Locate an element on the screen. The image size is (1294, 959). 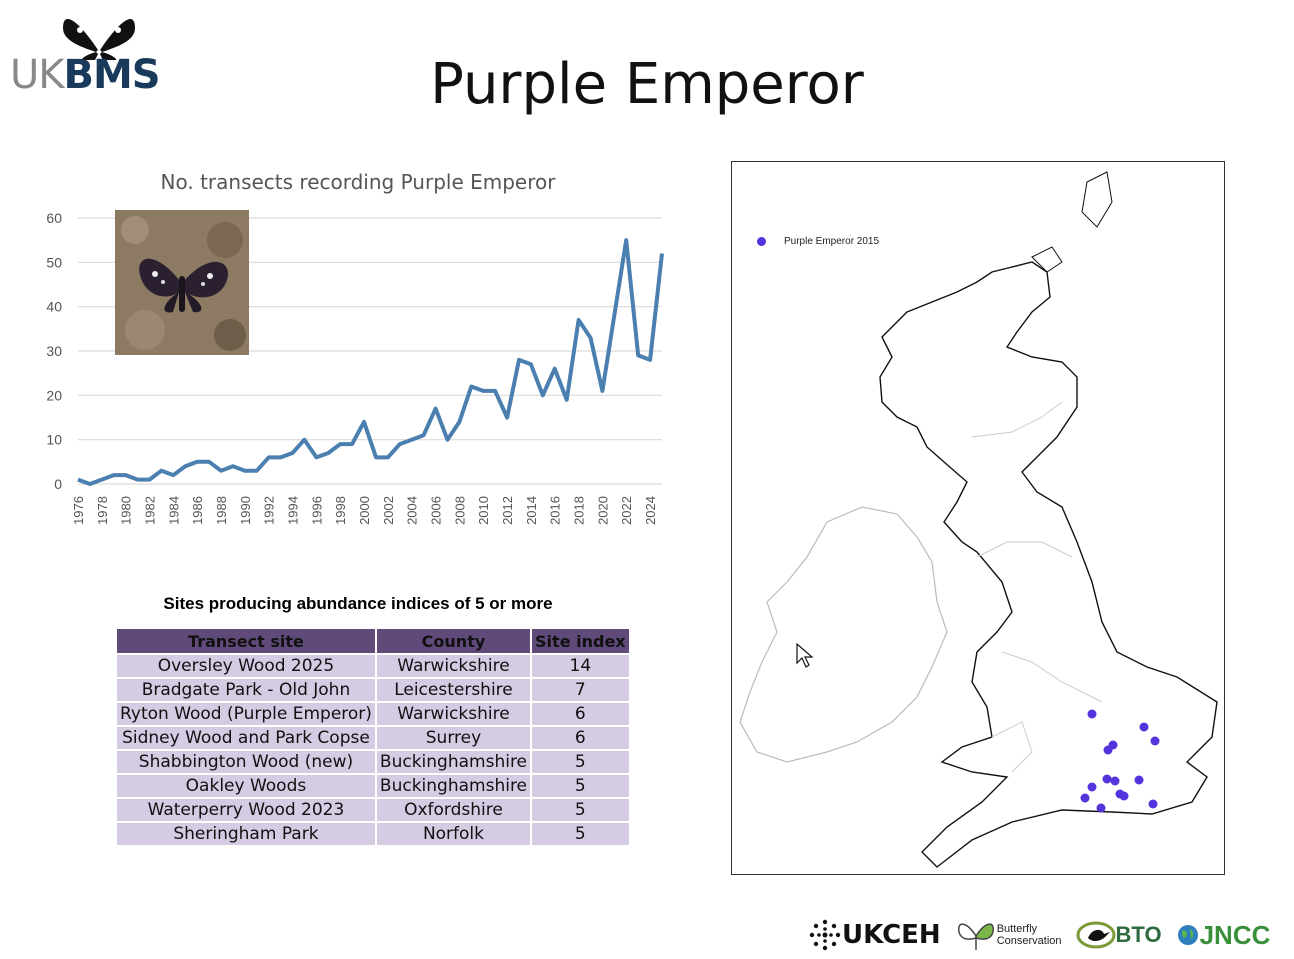
x-tick-label: 1976 is located at coordinates (78, 510).